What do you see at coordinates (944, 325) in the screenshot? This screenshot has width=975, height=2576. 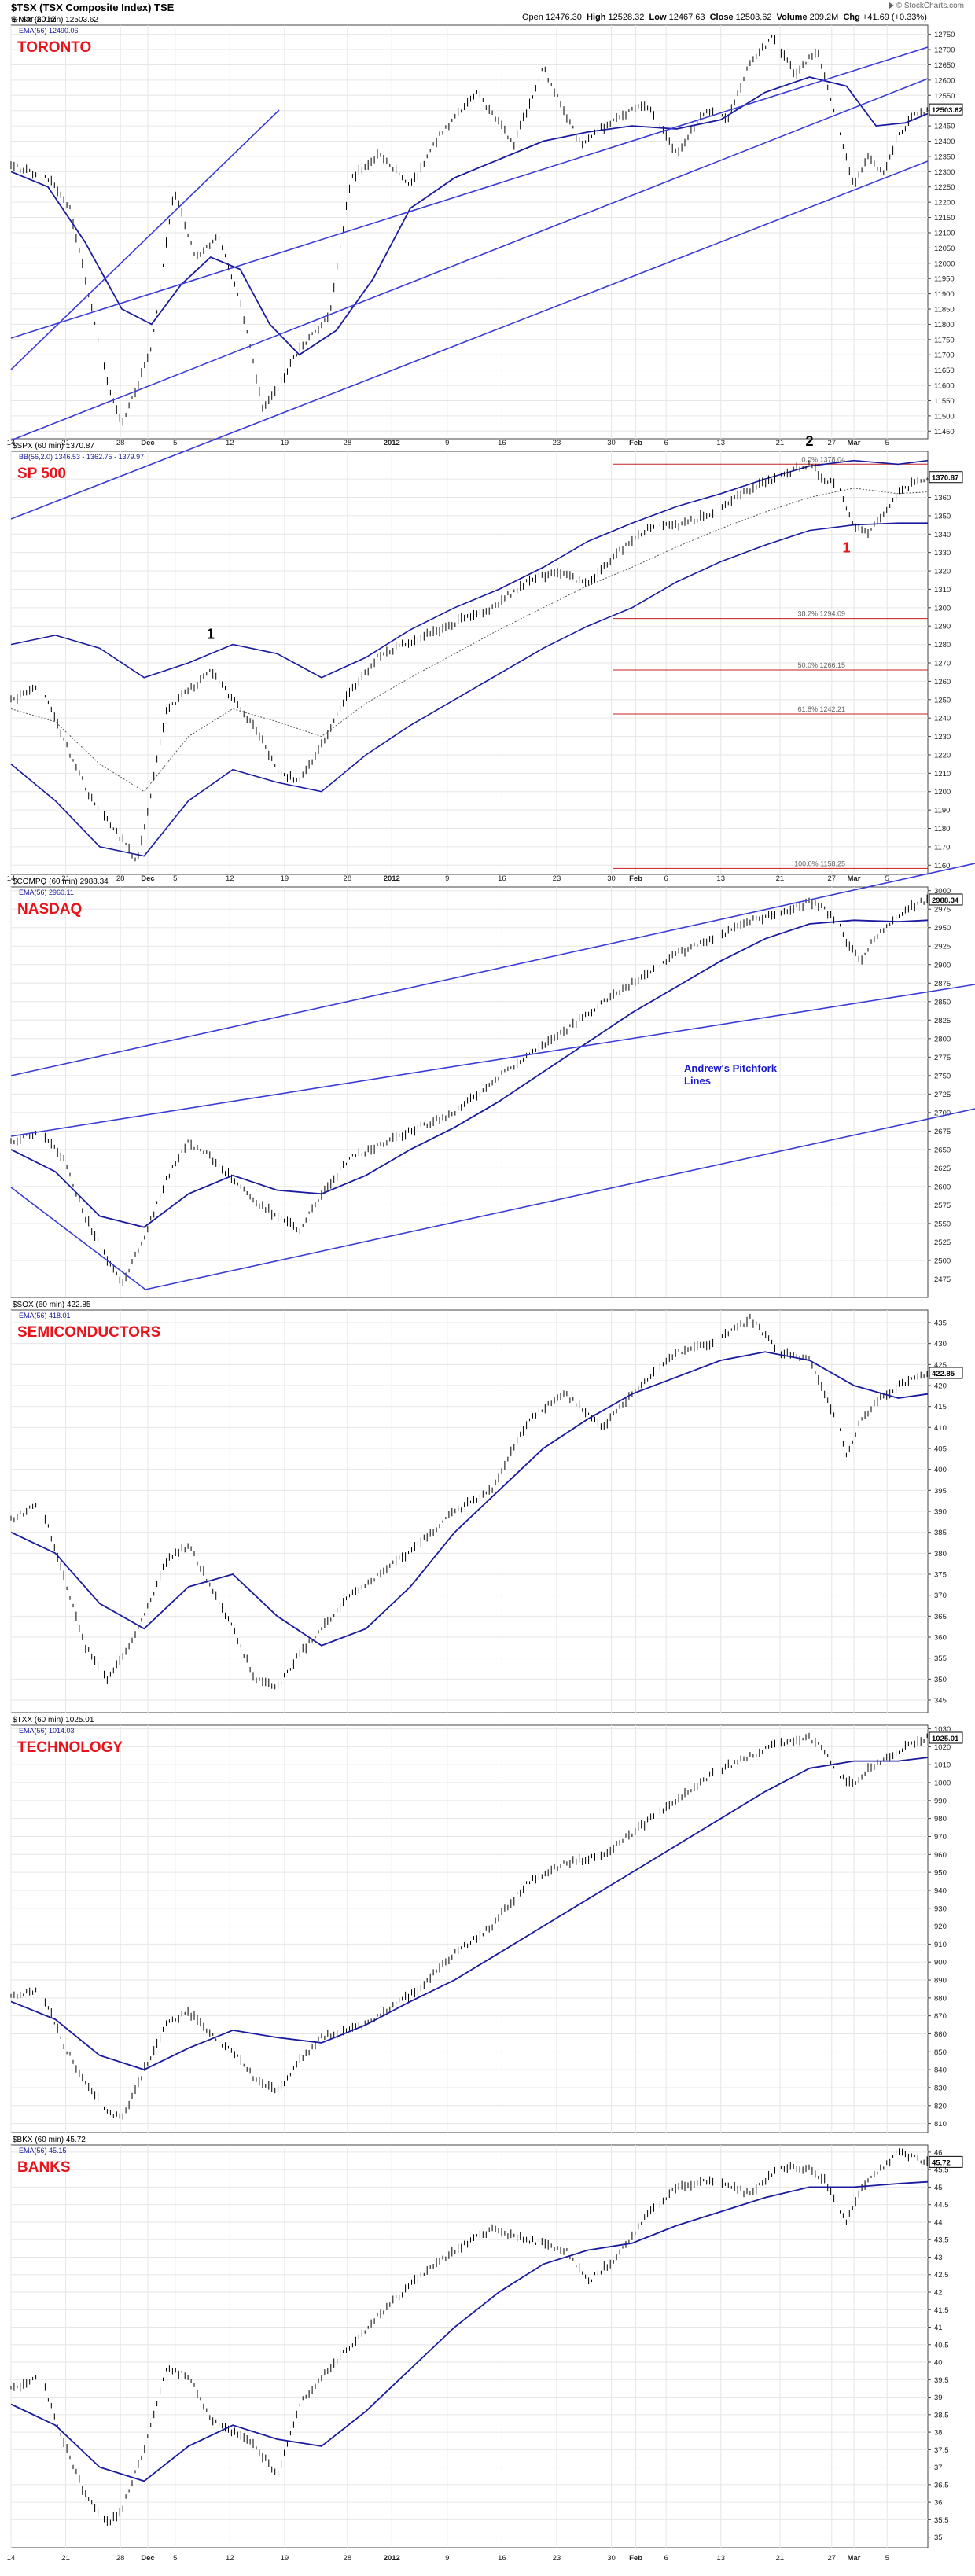 I see `y-tick-label: 11800` at bounding box center [944, 325].